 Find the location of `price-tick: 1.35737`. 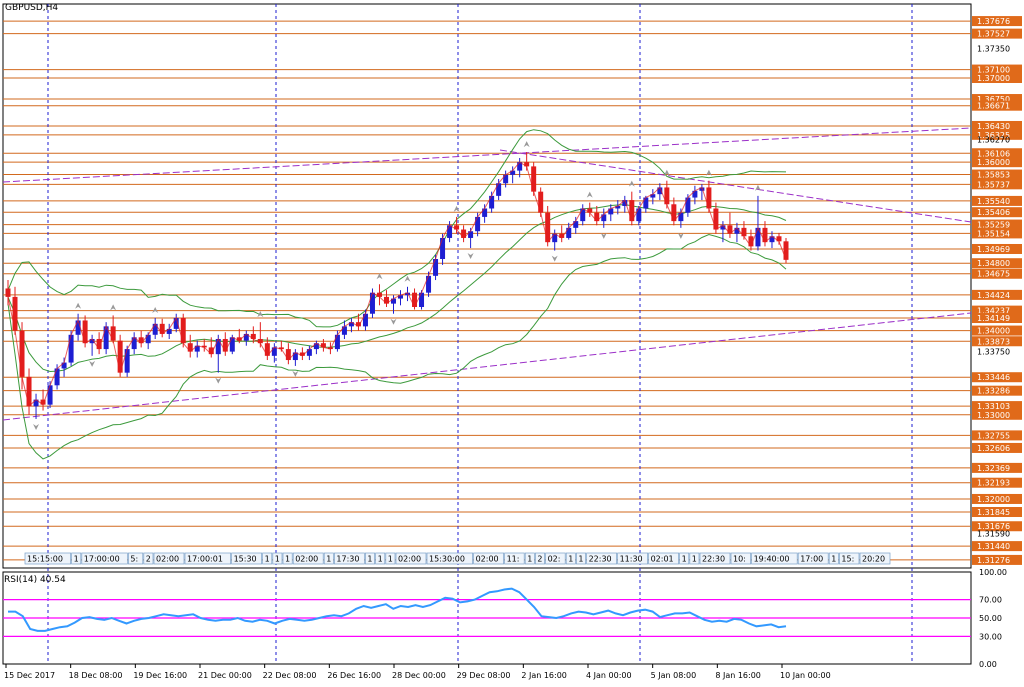

price-tick: 1.35737 is located at coordinates (997, 184).